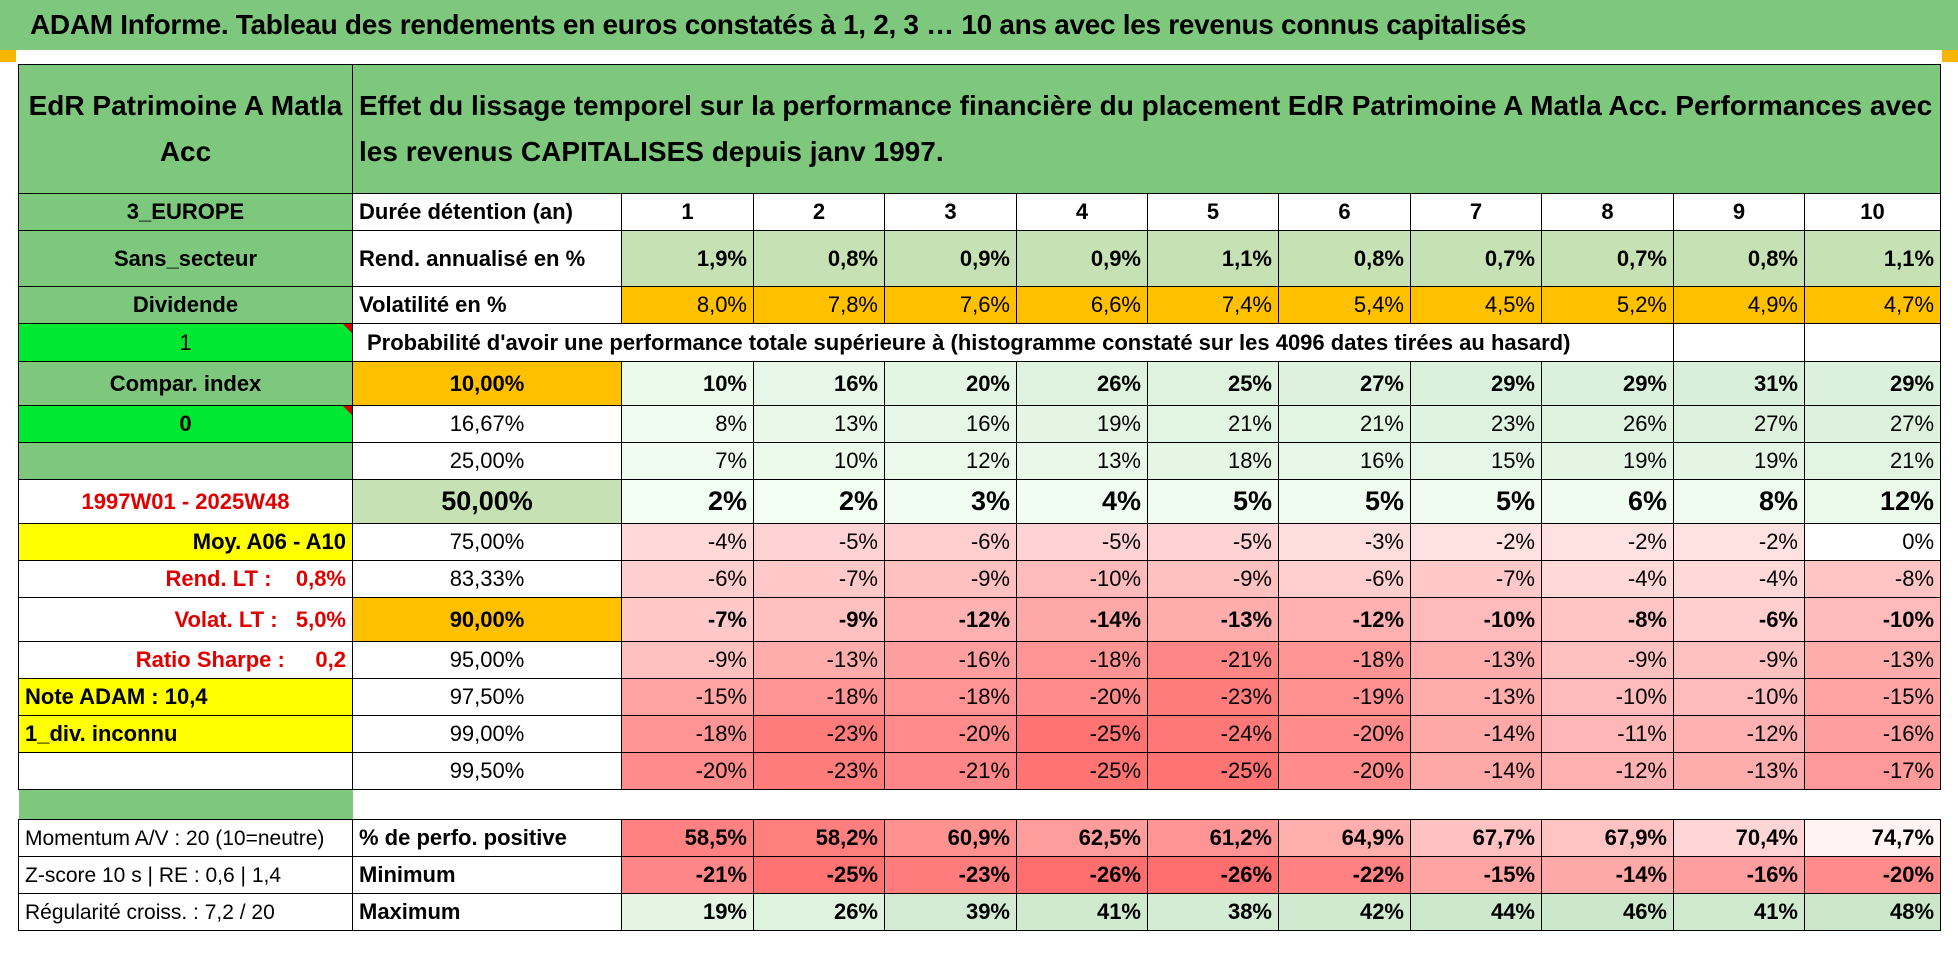 This screenshot has width=1958, height=977. Describe the element at coordinates (185, 771) in the screenshot. I see `empty-cell` at that location.